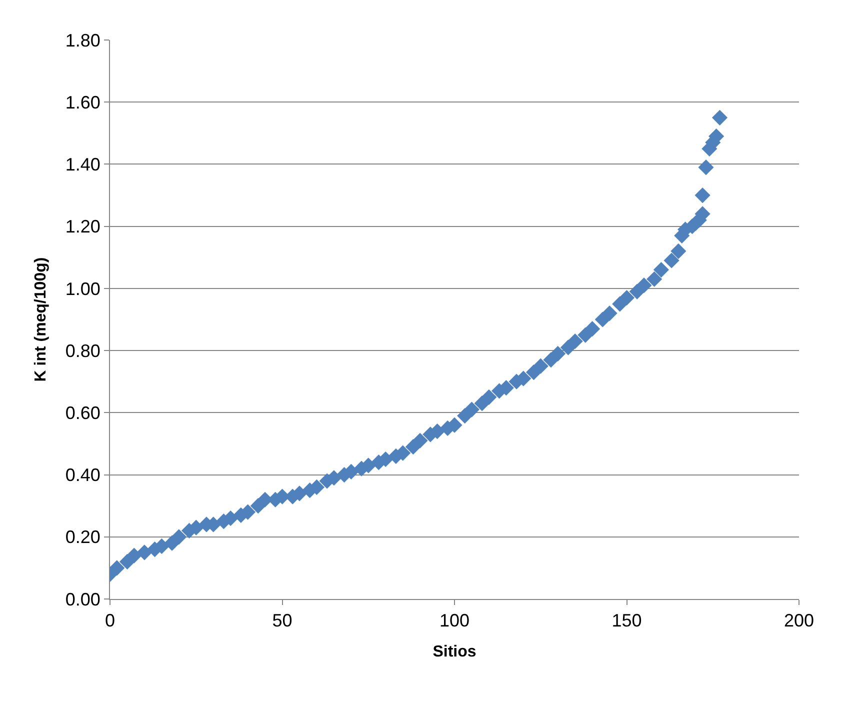  What do you see at coordinates (82, 288) in the screenshot?
I see `y-tick-label: 1.00` at bounding box center [82, 288].